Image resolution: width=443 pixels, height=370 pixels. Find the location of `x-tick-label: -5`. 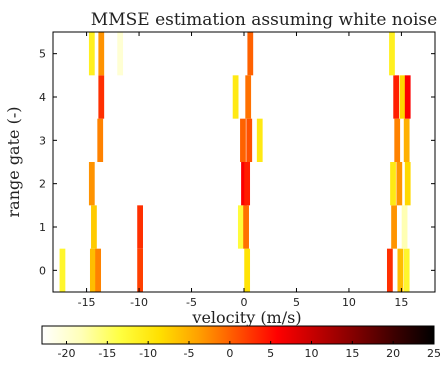

x-tick-label: -5 is located at coordinates (191, 302).